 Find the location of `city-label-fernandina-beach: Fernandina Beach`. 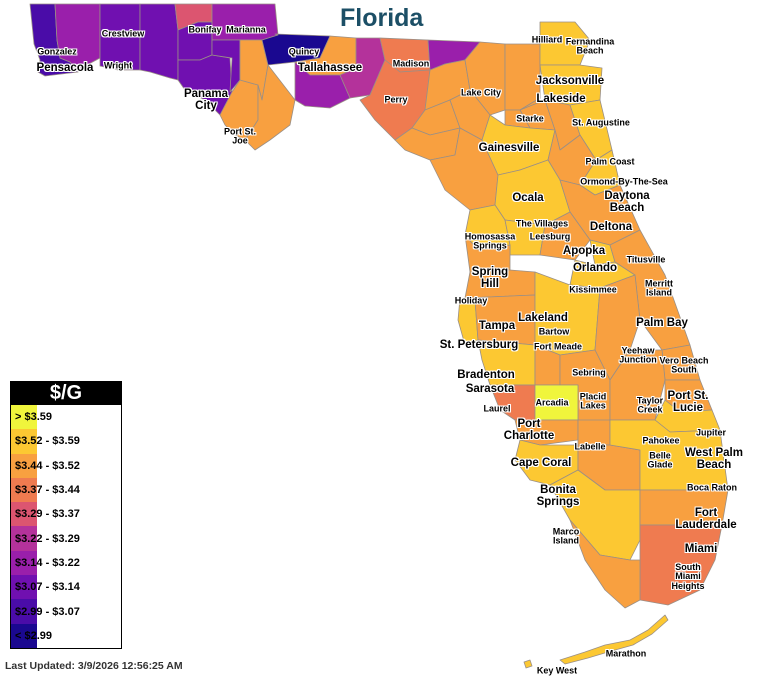

city-label-fernandina-beach: Fernandina Beach is located at coordinates (590, 46).